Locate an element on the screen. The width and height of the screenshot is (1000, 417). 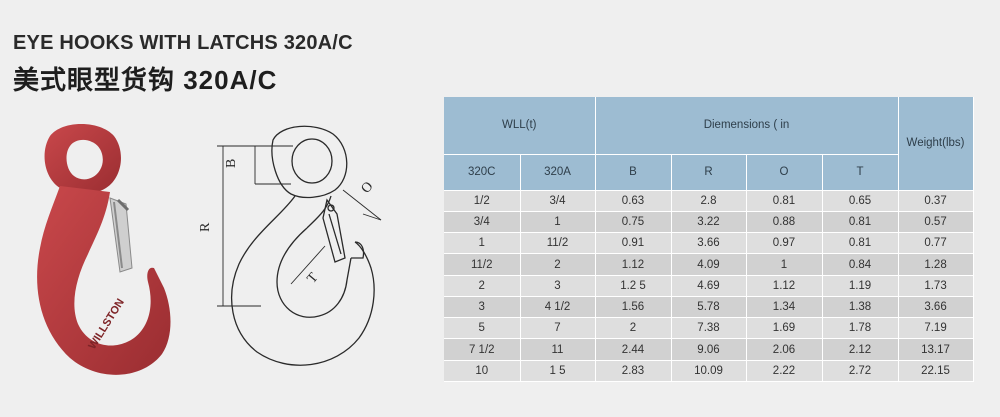
cell-dim-o: 0.81 is located at coordinates (784, 201).